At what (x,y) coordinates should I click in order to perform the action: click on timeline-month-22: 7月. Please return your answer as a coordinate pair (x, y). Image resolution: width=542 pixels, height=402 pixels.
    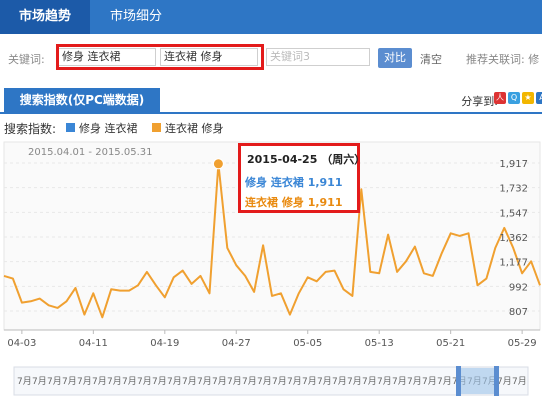
    Looking at the image, I should click on (354, 381).